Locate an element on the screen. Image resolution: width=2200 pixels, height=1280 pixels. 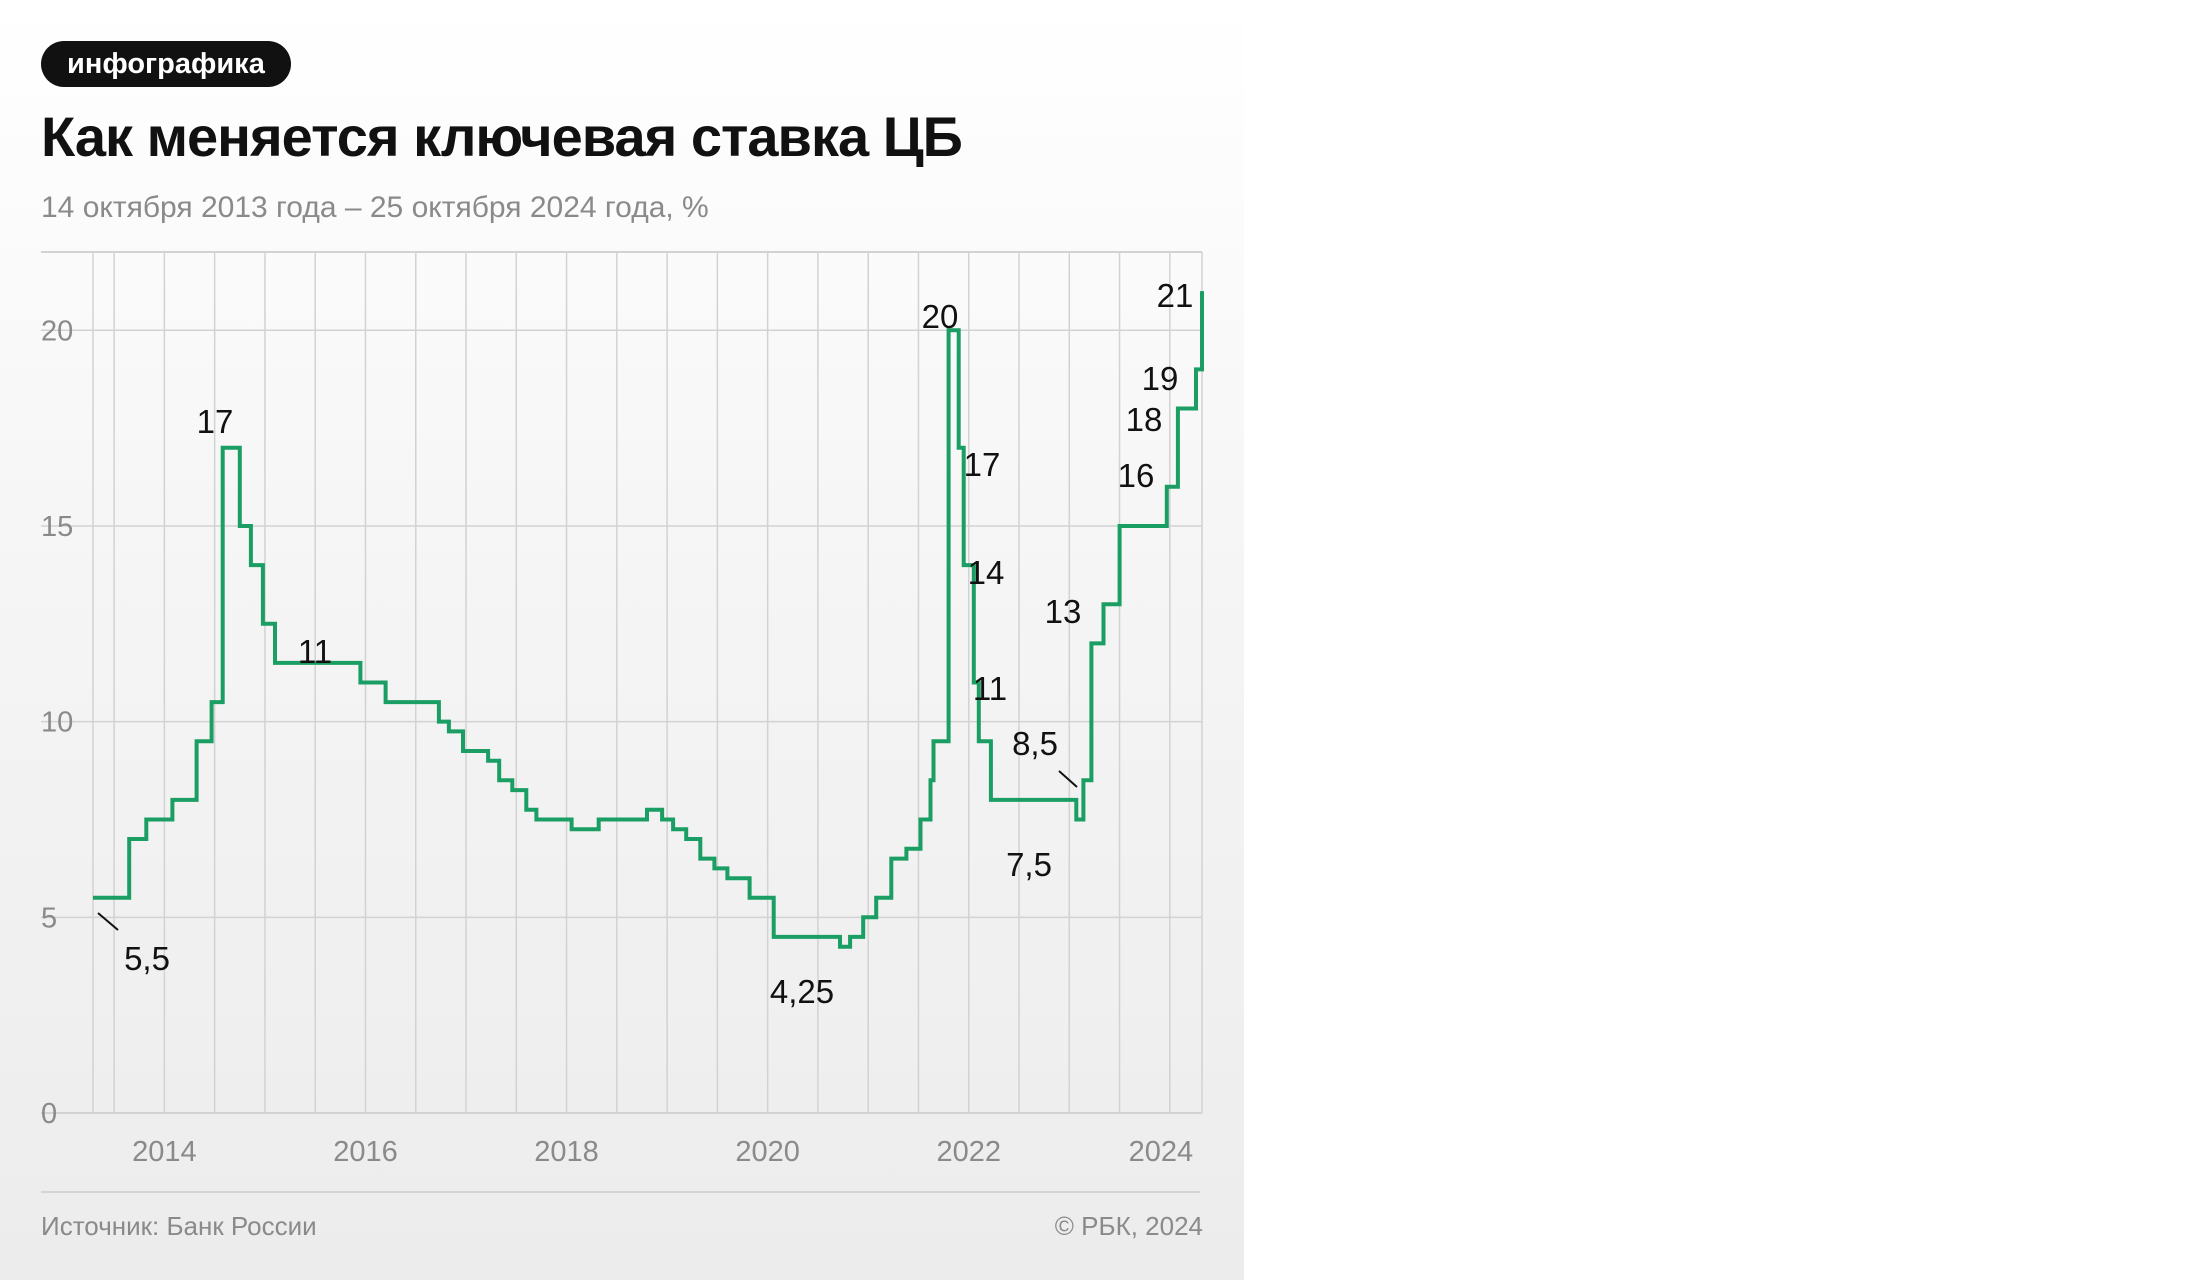
data-label: 20 is located at coordinates (940, 316).